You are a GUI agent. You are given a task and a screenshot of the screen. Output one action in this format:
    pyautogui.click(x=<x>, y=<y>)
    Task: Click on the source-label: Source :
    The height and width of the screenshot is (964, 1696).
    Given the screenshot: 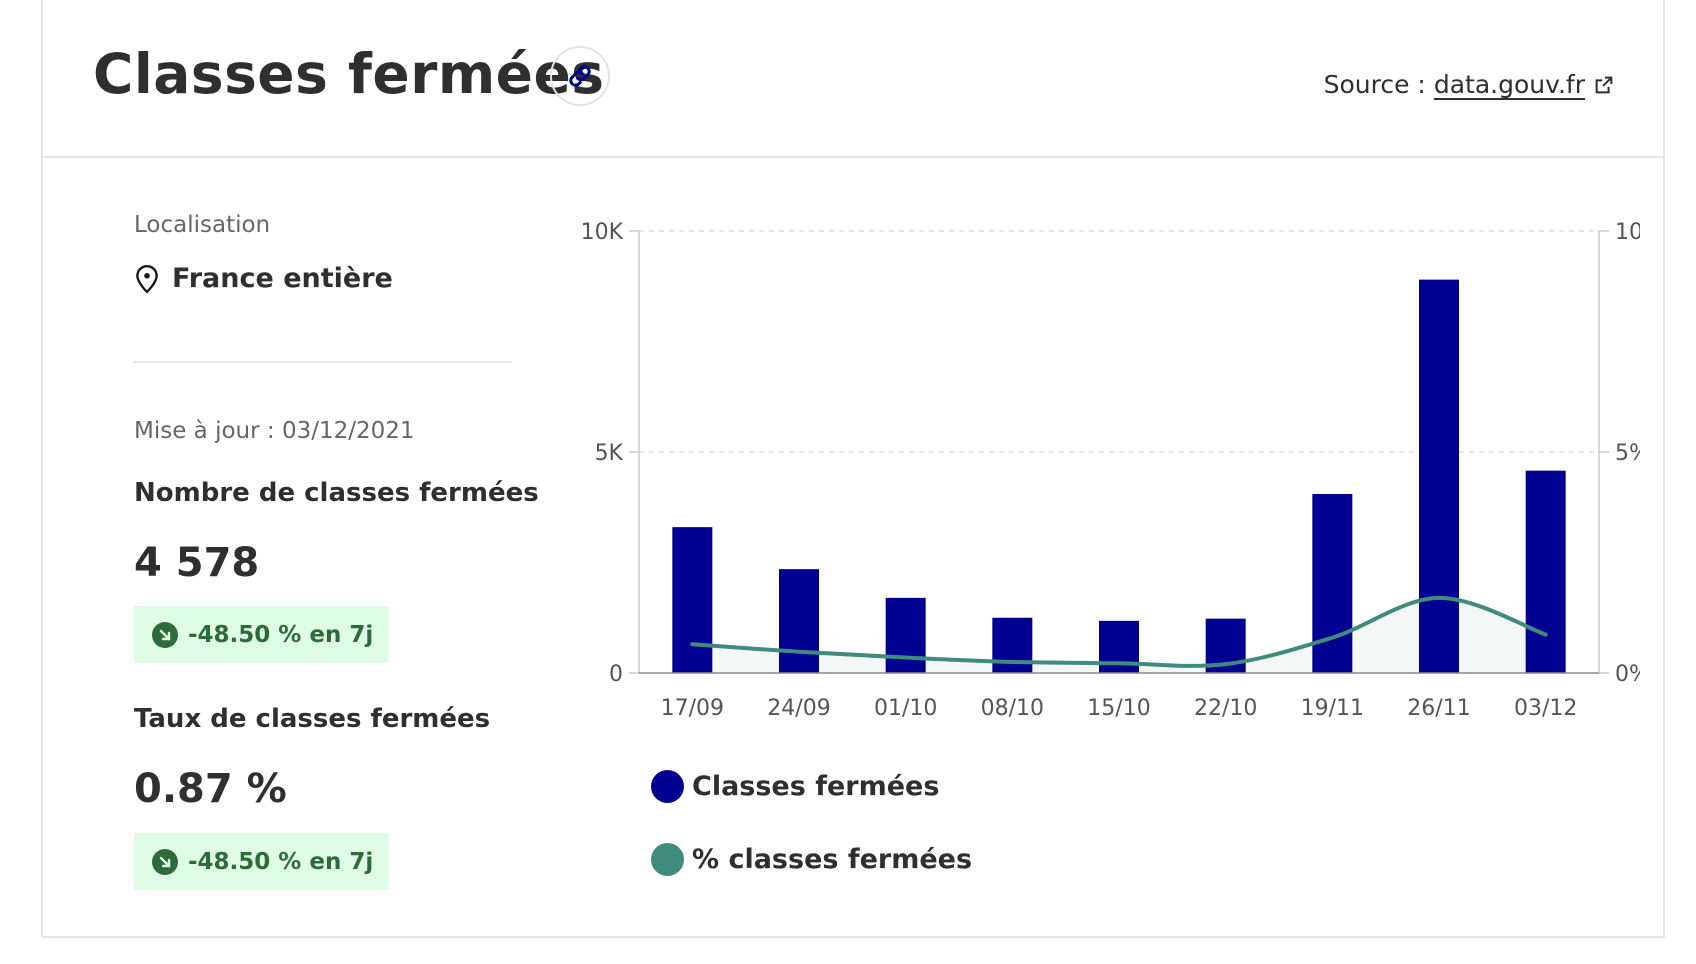 What is the action you would take?
    pyautogui.click(x=1374, y=84)
    